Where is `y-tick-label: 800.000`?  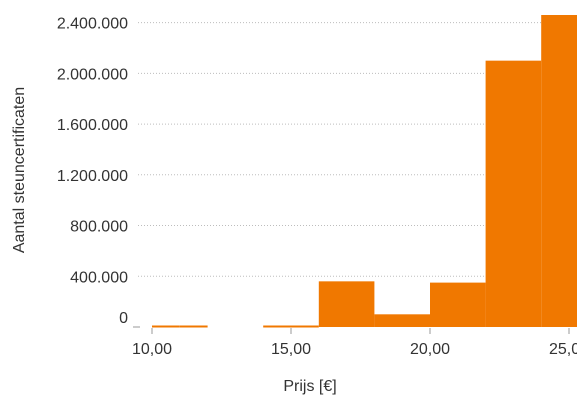 y-tick-label: 800.000 is located at coordinates (99, 227).